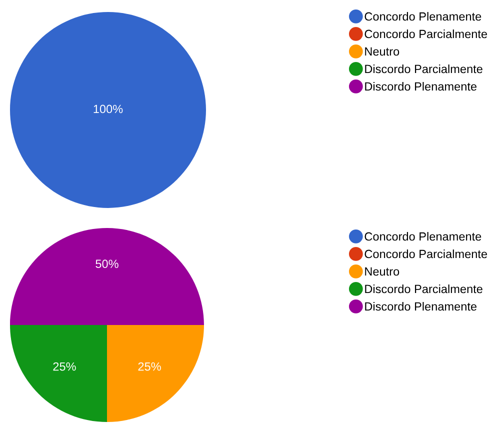 This screenshot has height=425, width=504. What do you see at coordinates (108, 109) in the screenshot?
I see `data-label: 100%` at bounding box center [108, 109].